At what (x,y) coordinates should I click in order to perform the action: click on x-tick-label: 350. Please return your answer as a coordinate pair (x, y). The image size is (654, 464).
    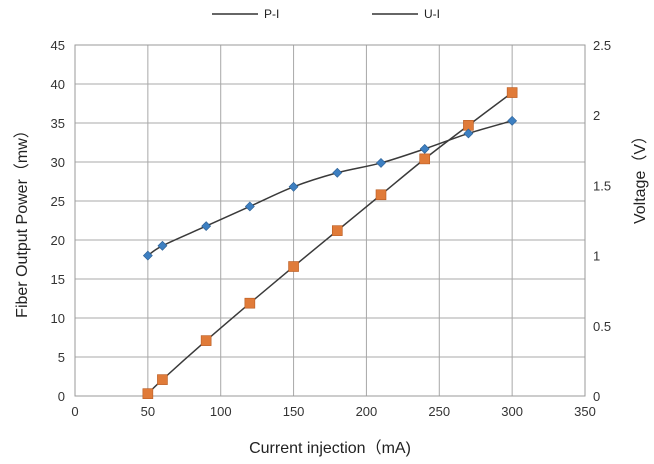
    Looking at the image, I should click on (585, 411).